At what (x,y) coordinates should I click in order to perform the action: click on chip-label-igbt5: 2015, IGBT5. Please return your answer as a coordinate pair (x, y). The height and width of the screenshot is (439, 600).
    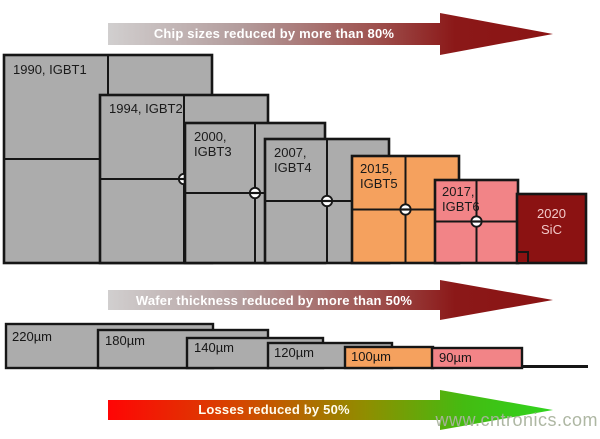
    Looking at the image, I should click on (379, 176).